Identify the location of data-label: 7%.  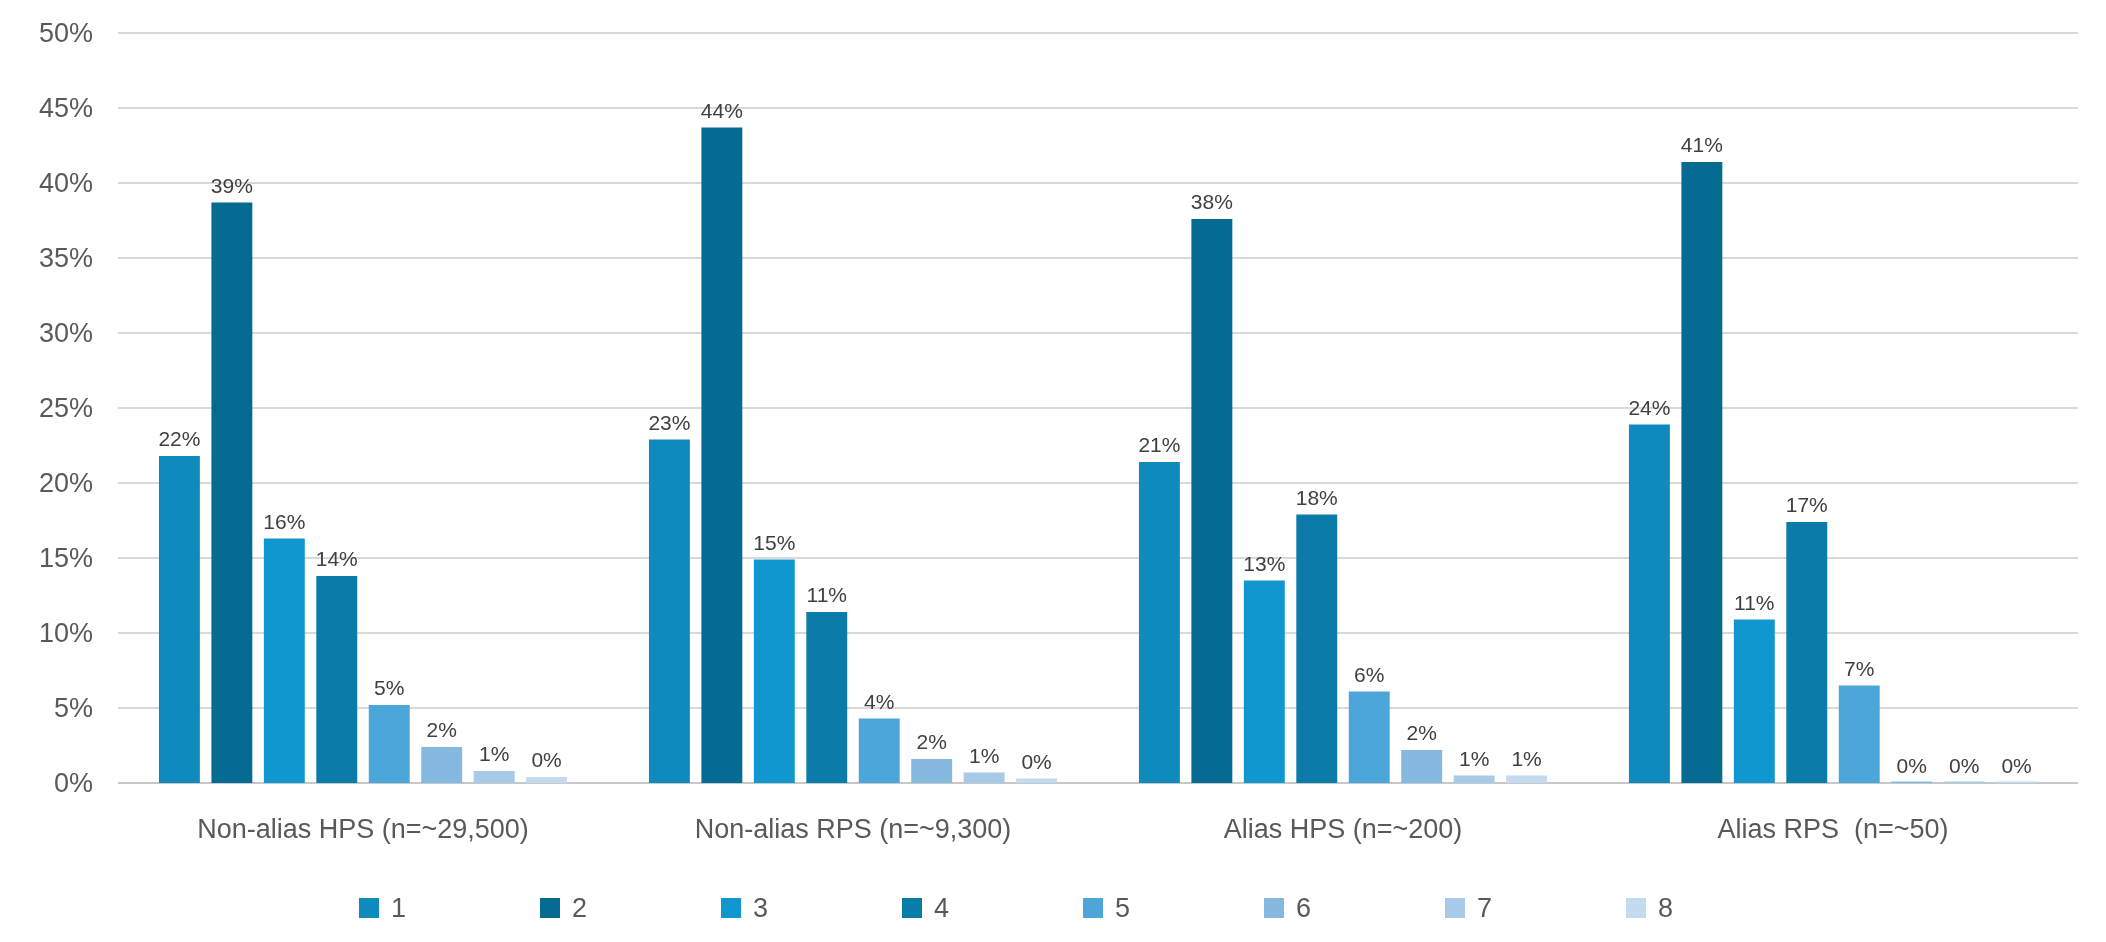
(1859, 668).